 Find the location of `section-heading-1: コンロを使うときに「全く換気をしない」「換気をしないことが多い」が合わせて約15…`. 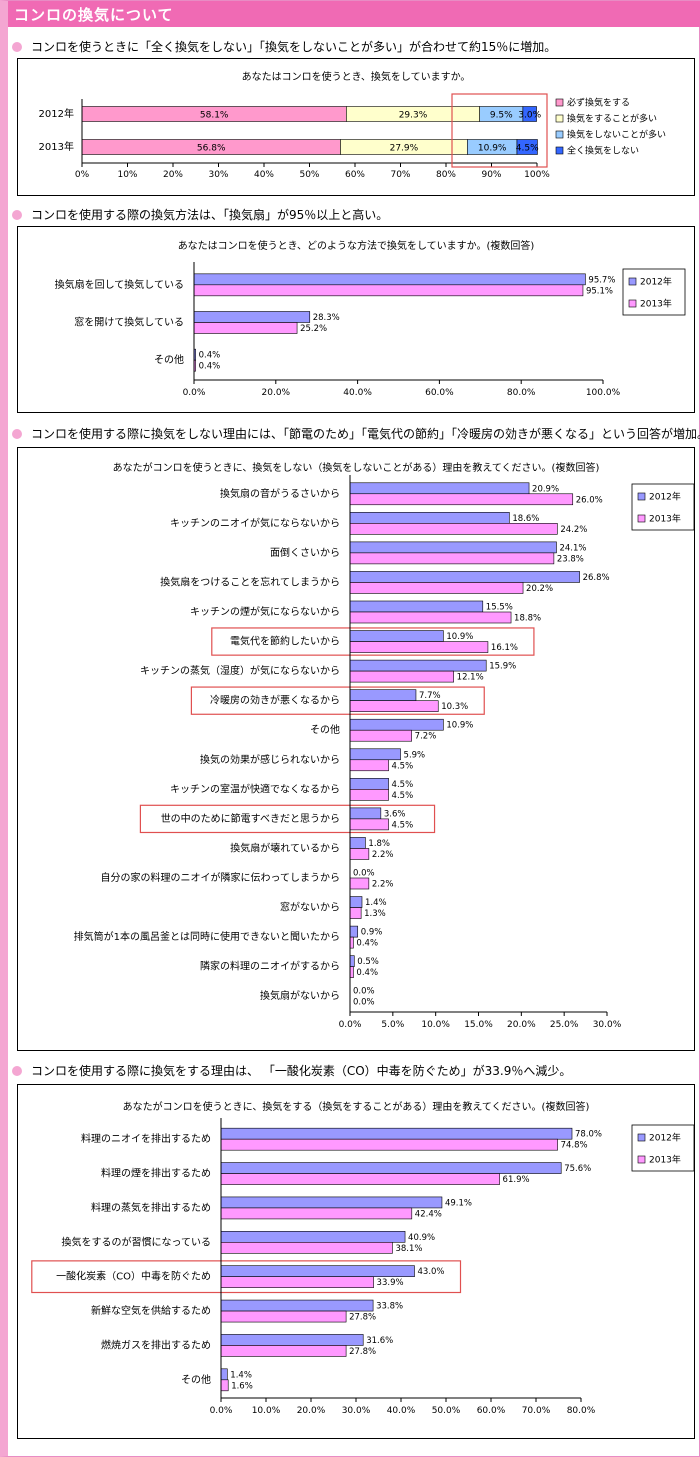

section-heading-1: コンロを使うときに「全く換気をしない」「換気をしないことが多い」が合わせて約15… is located at coordinates (284, 46).